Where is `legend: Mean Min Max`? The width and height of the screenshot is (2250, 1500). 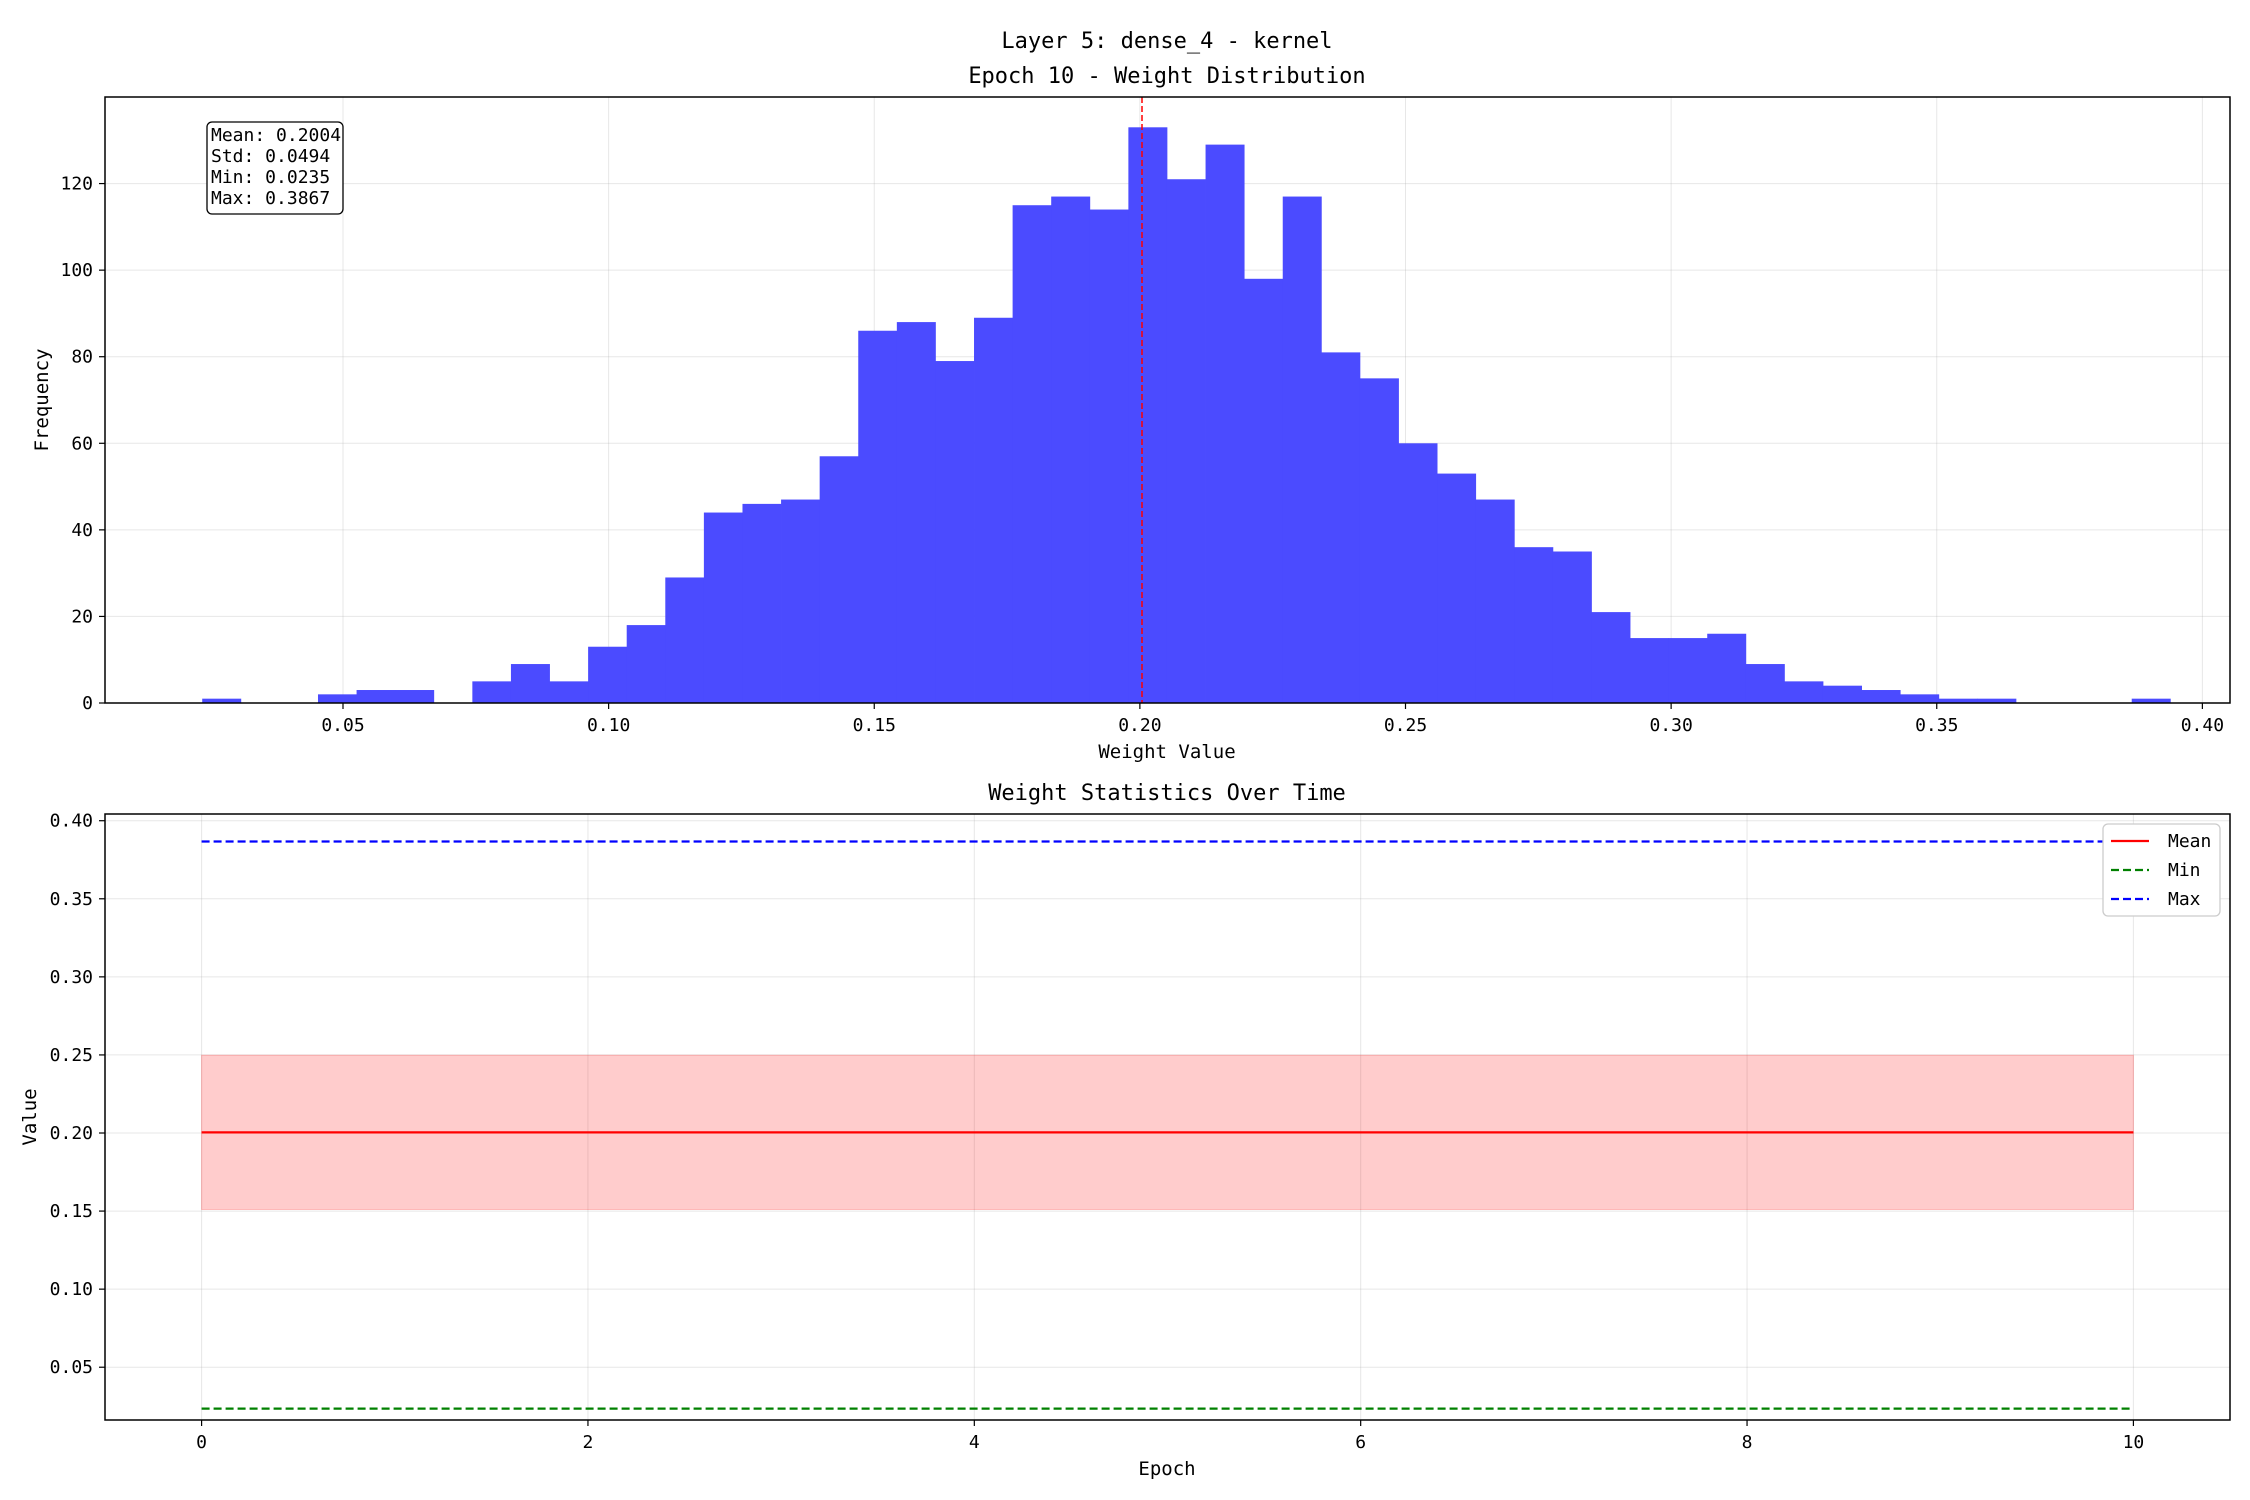
legend: Mean Min Max is located at coordinates (2161, 870).